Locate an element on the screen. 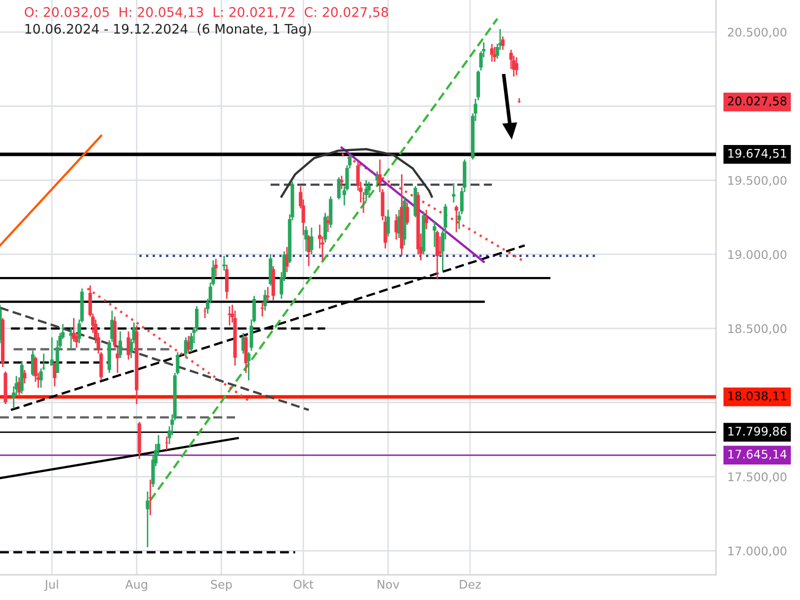  y-tick-label: 20.500,00 is located at coordinates (757, 33).